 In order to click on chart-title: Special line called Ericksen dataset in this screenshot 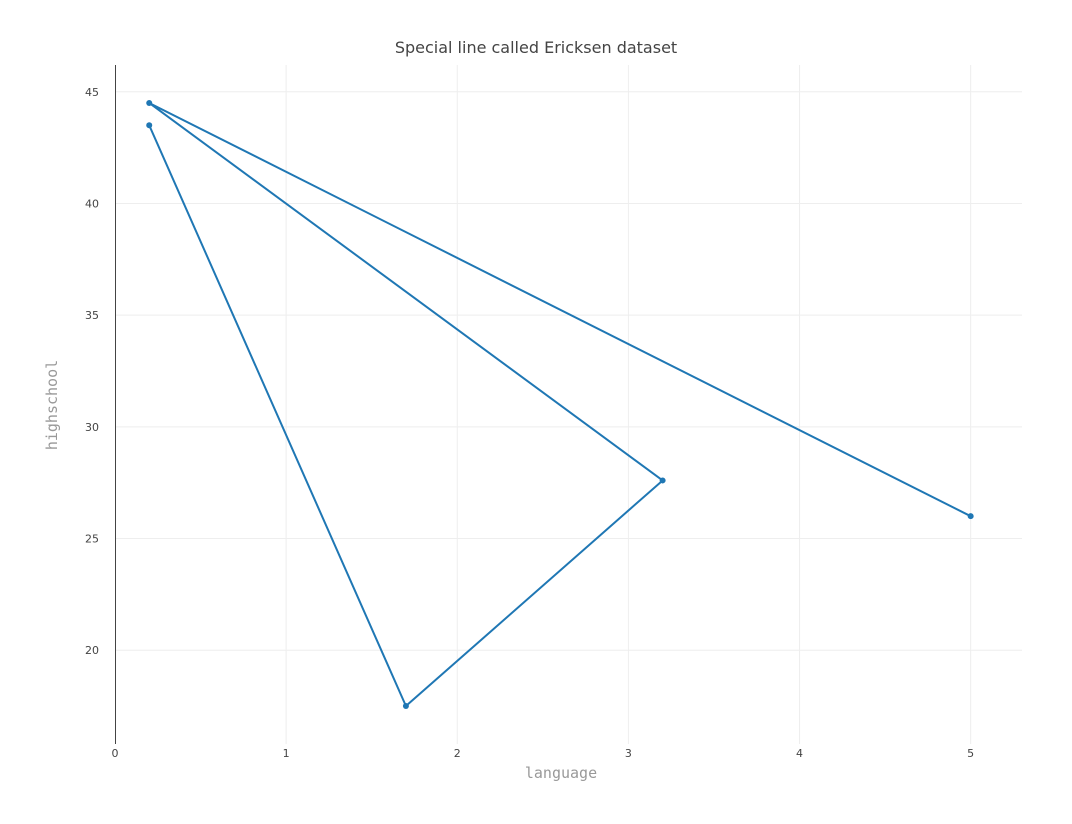, I will do `click(536, 47)`.